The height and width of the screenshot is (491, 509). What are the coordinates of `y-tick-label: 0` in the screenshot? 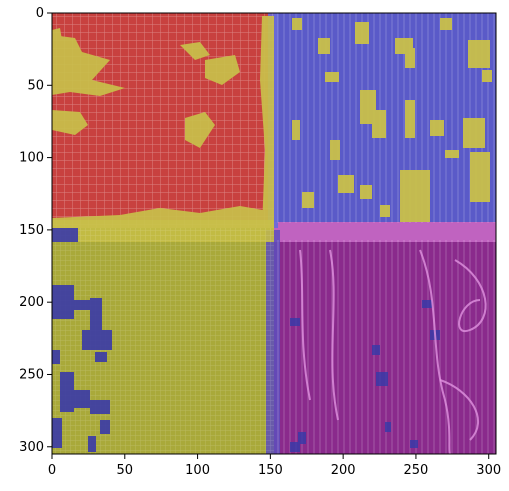 It's located at (40, 13).